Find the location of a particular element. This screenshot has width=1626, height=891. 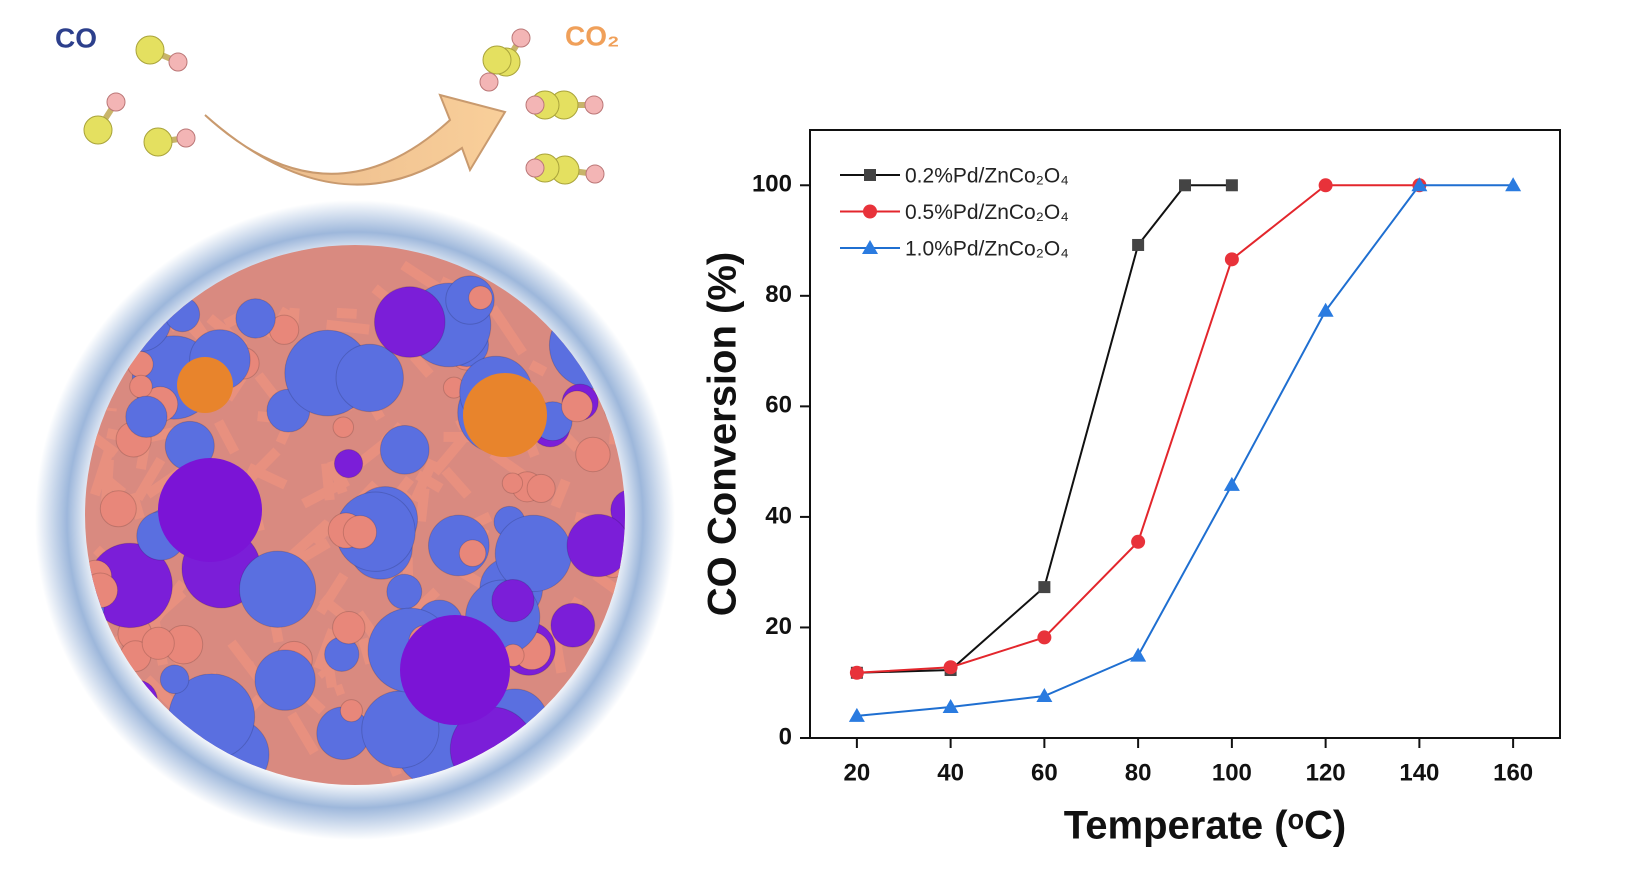

y-tick-label: 100 is located at coordinates (772, 184).